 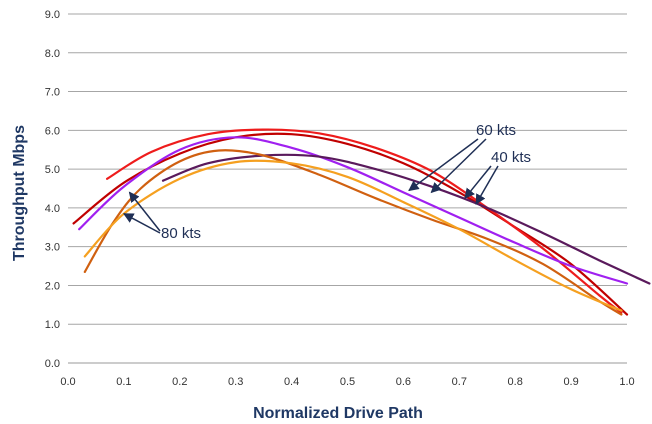 What do you see at coordinates (235, 382) in the screenshot?
I see `x-tick-label: 0.3` at bounding box center [235, 382].